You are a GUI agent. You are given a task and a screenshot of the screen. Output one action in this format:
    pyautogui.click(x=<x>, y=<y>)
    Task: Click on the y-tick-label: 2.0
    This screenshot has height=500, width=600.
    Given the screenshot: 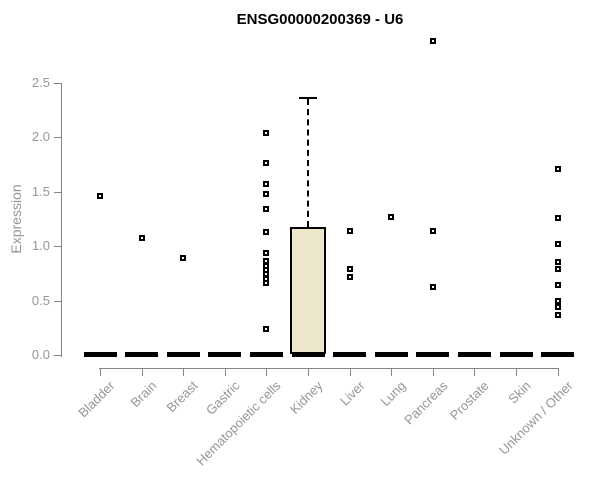 What is the action you would take?
    pyautogui.click(x=40, y=136)
    